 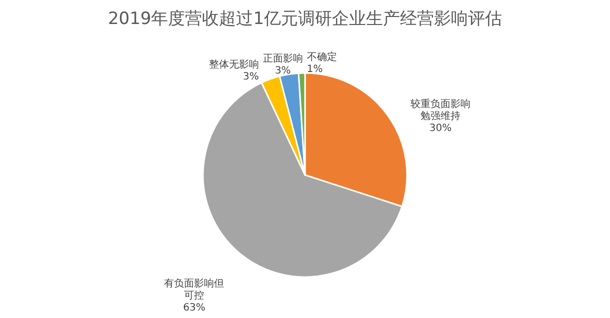 What do you see at coordinates (233, 64) in the screenshot?
I see `slice-label: 整体无影响` at bounding box center [233, 64].